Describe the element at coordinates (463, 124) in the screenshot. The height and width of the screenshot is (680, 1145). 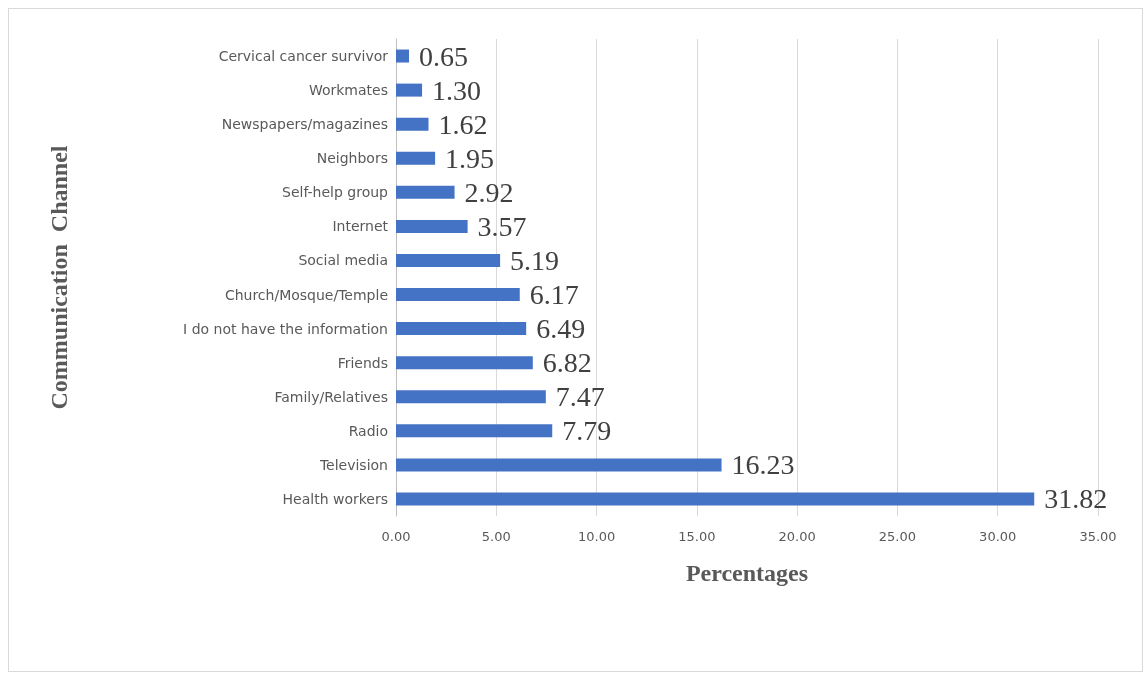
I see `data-label: 1.62` at that location.